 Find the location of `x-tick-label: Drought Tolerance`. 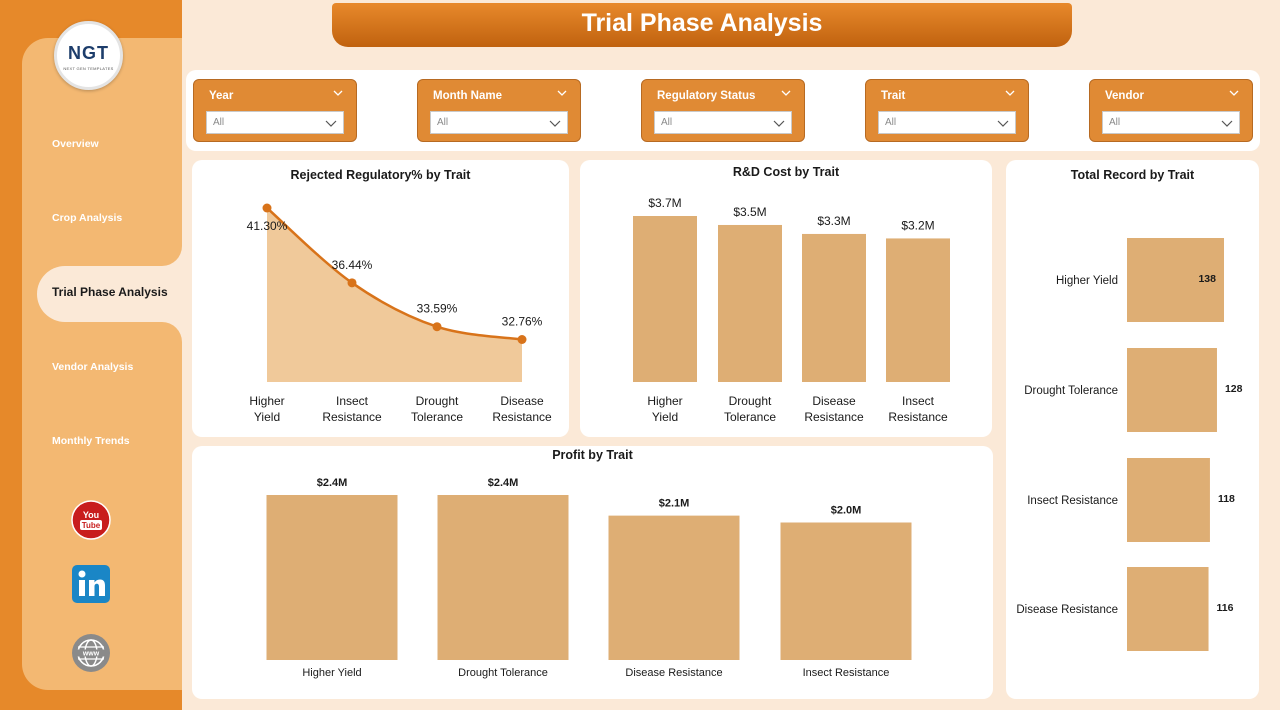

x-tick-label: Drought Tolerance is located at coordinates (503, 673).